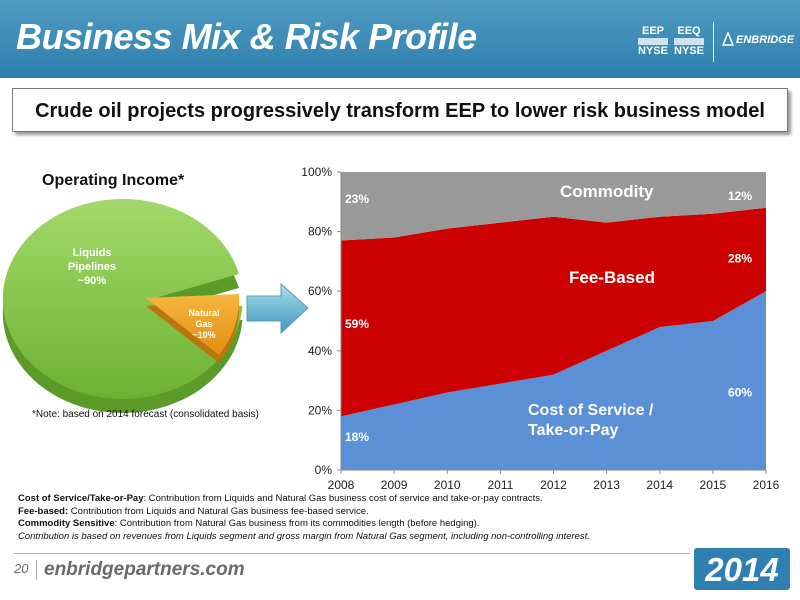  I want to click on footer-divider, so click(352, 553).